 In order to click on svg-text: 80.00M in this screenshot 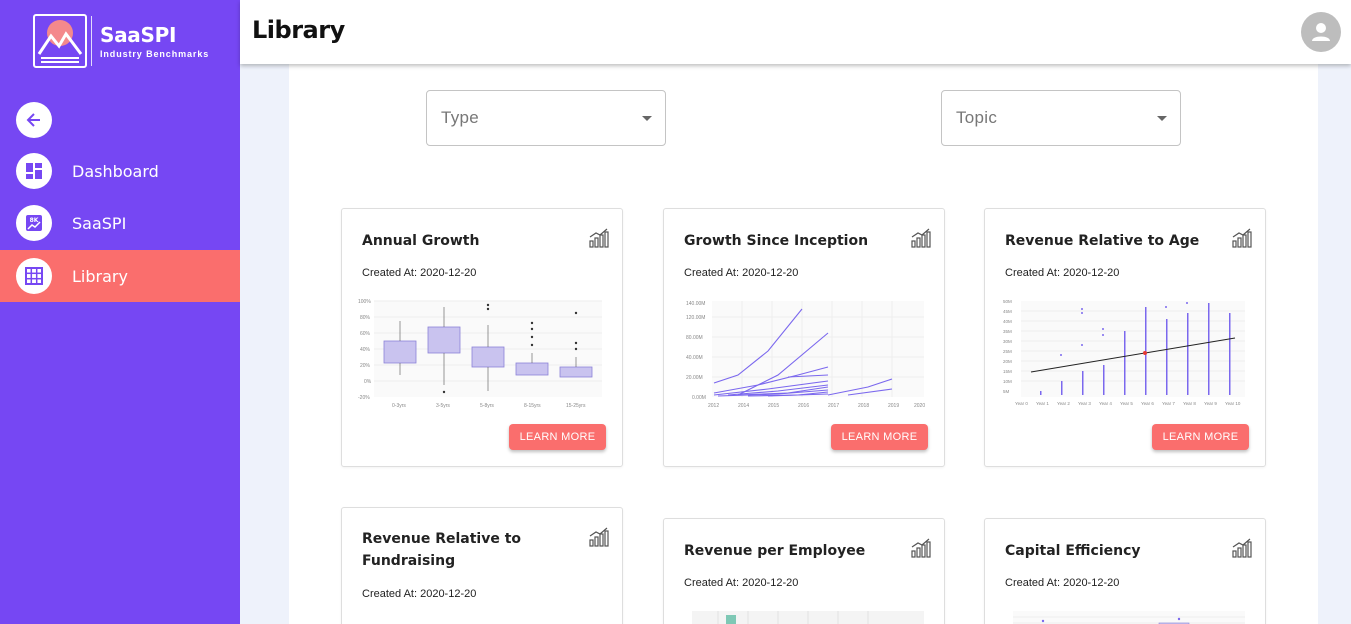, I will do `click(694, 338)`.